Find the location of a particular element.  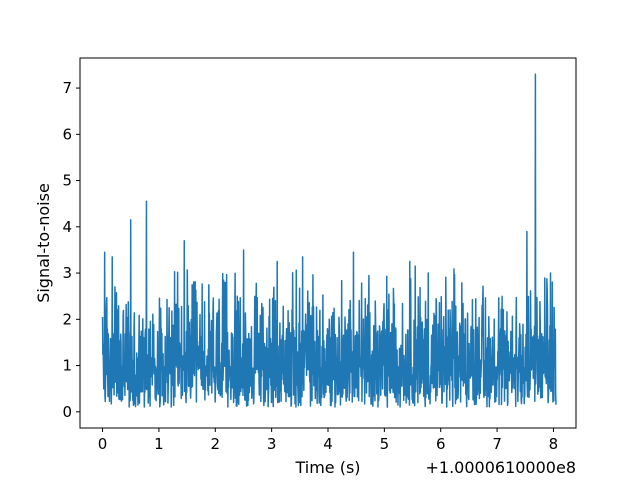

x-tick-label: 4 is located at coordinates (328, 444).